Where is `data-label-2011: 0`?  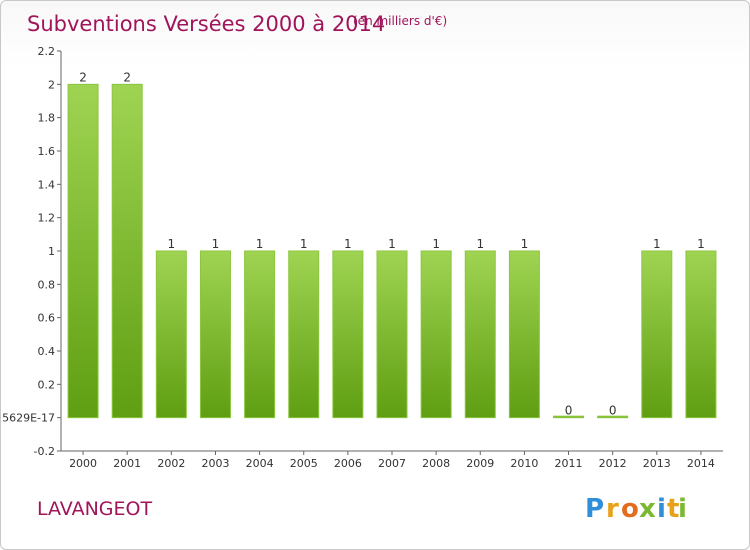 data-label-2011: 0 is located at coordinates (569, 411).